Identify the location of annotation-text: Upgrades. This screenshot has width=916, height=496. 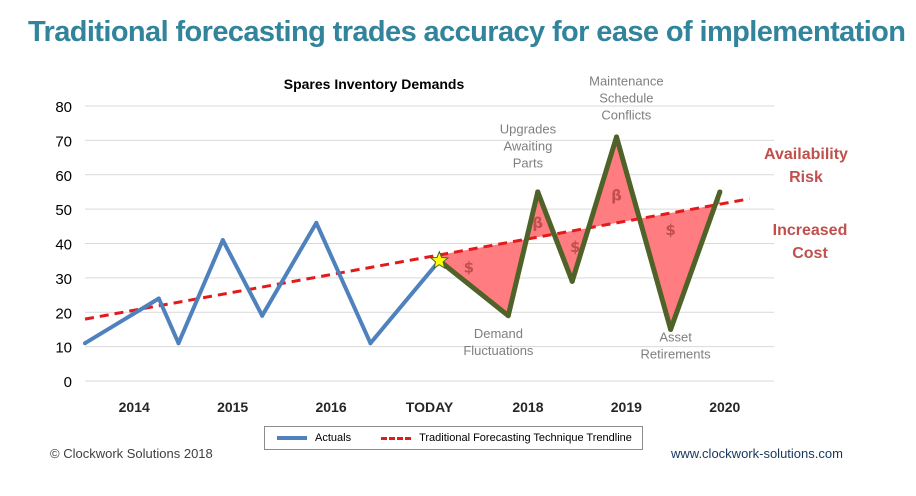
(528, 129).